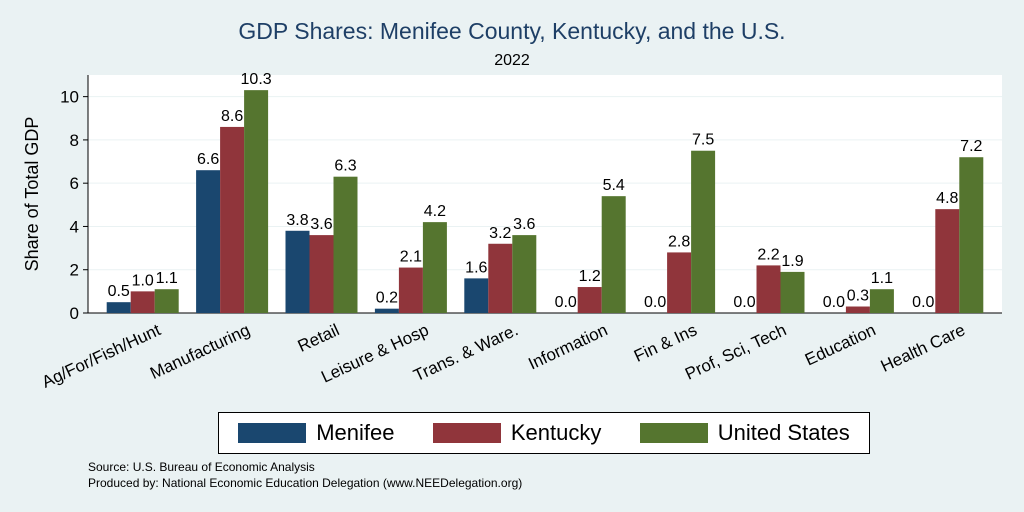  What do you see at coordinates (232, 116) in the screenshot?
I see `data-label: 8.6` at bounding box center [232, 116].